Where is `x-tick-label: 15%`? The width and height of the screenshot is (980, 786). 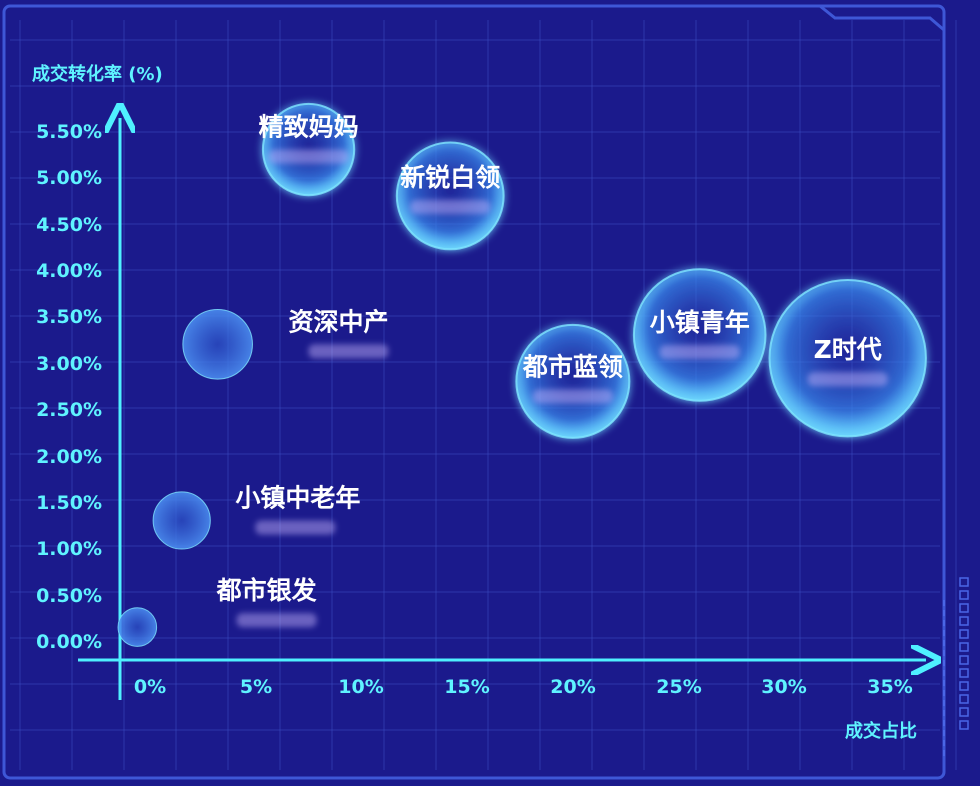 x-tick-label: 15% is located at coordinates (466, 687).